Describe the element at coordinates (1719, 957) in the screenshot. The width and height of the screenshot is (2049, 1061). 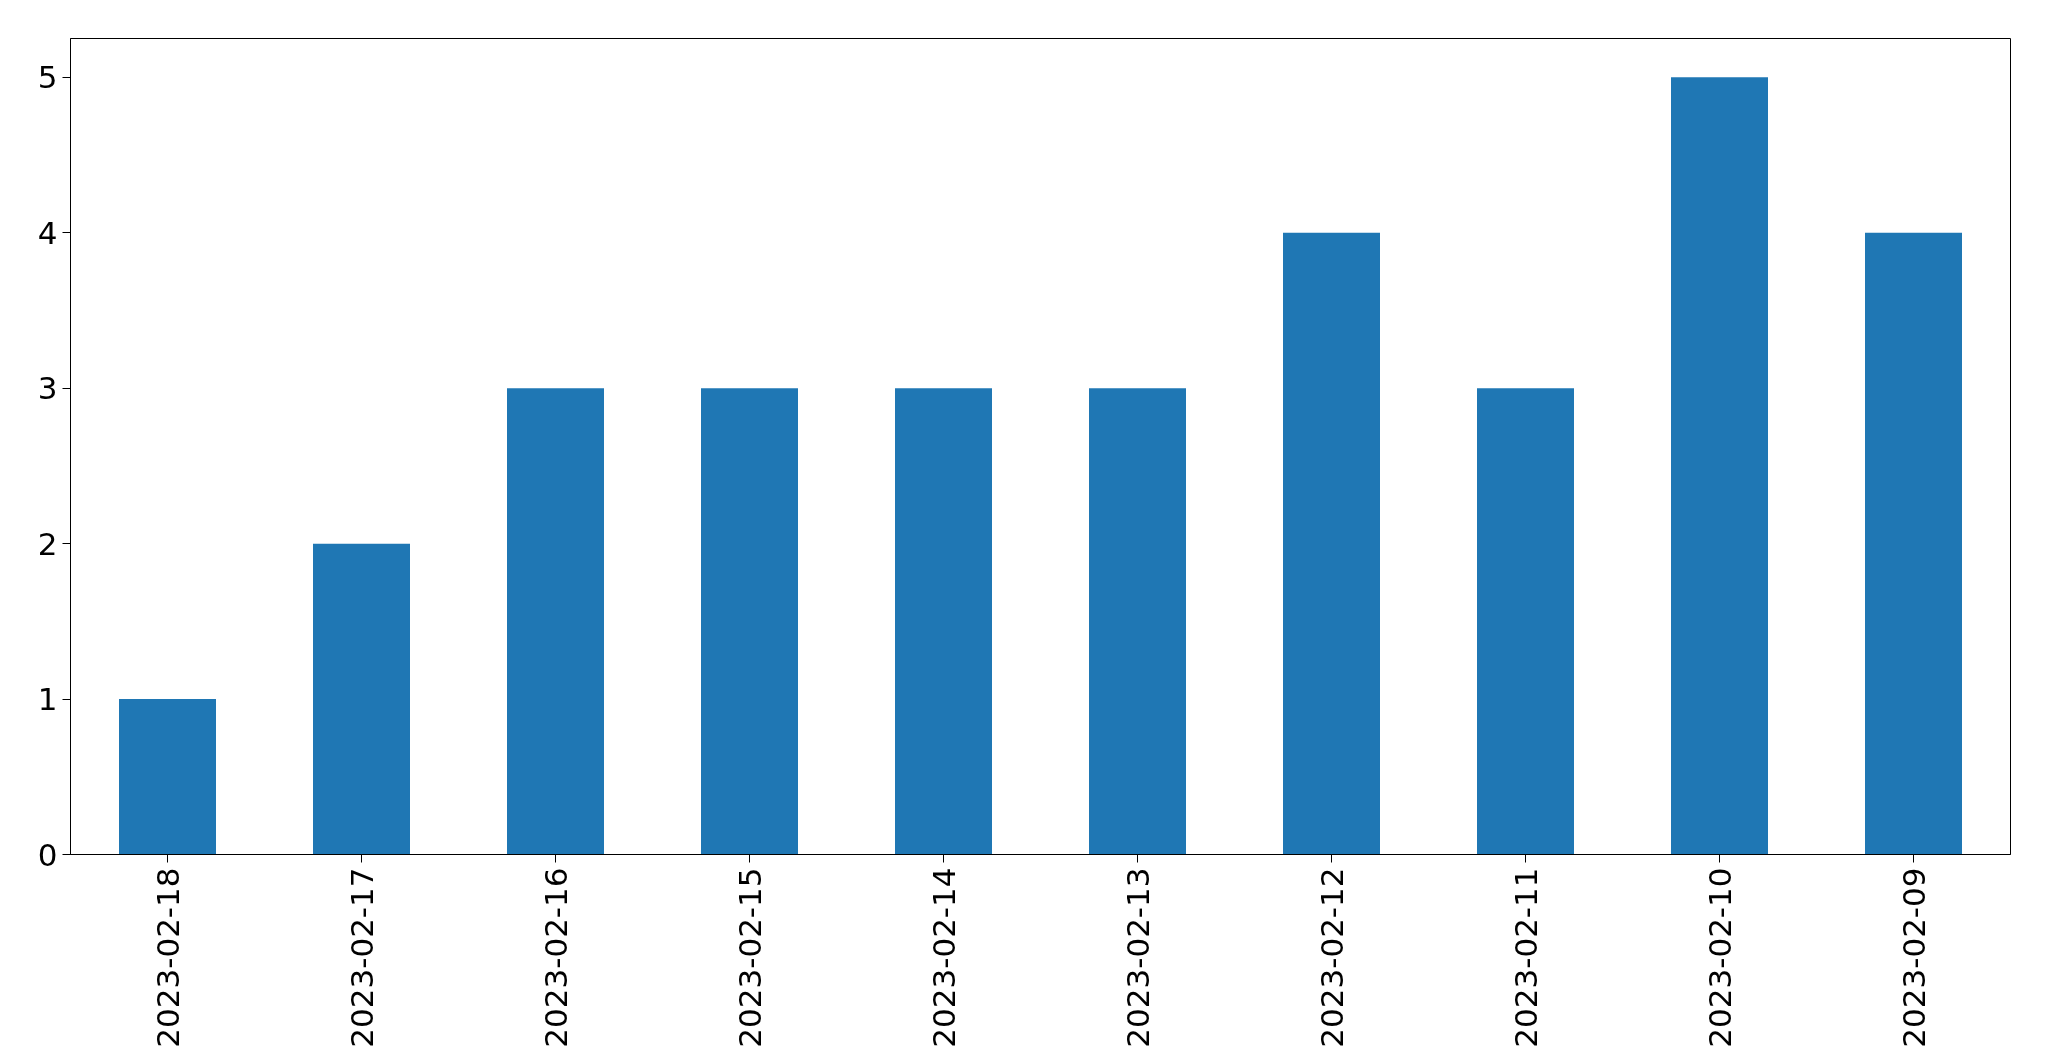
I see `x-tick-label: 2023-02-10` at that location.